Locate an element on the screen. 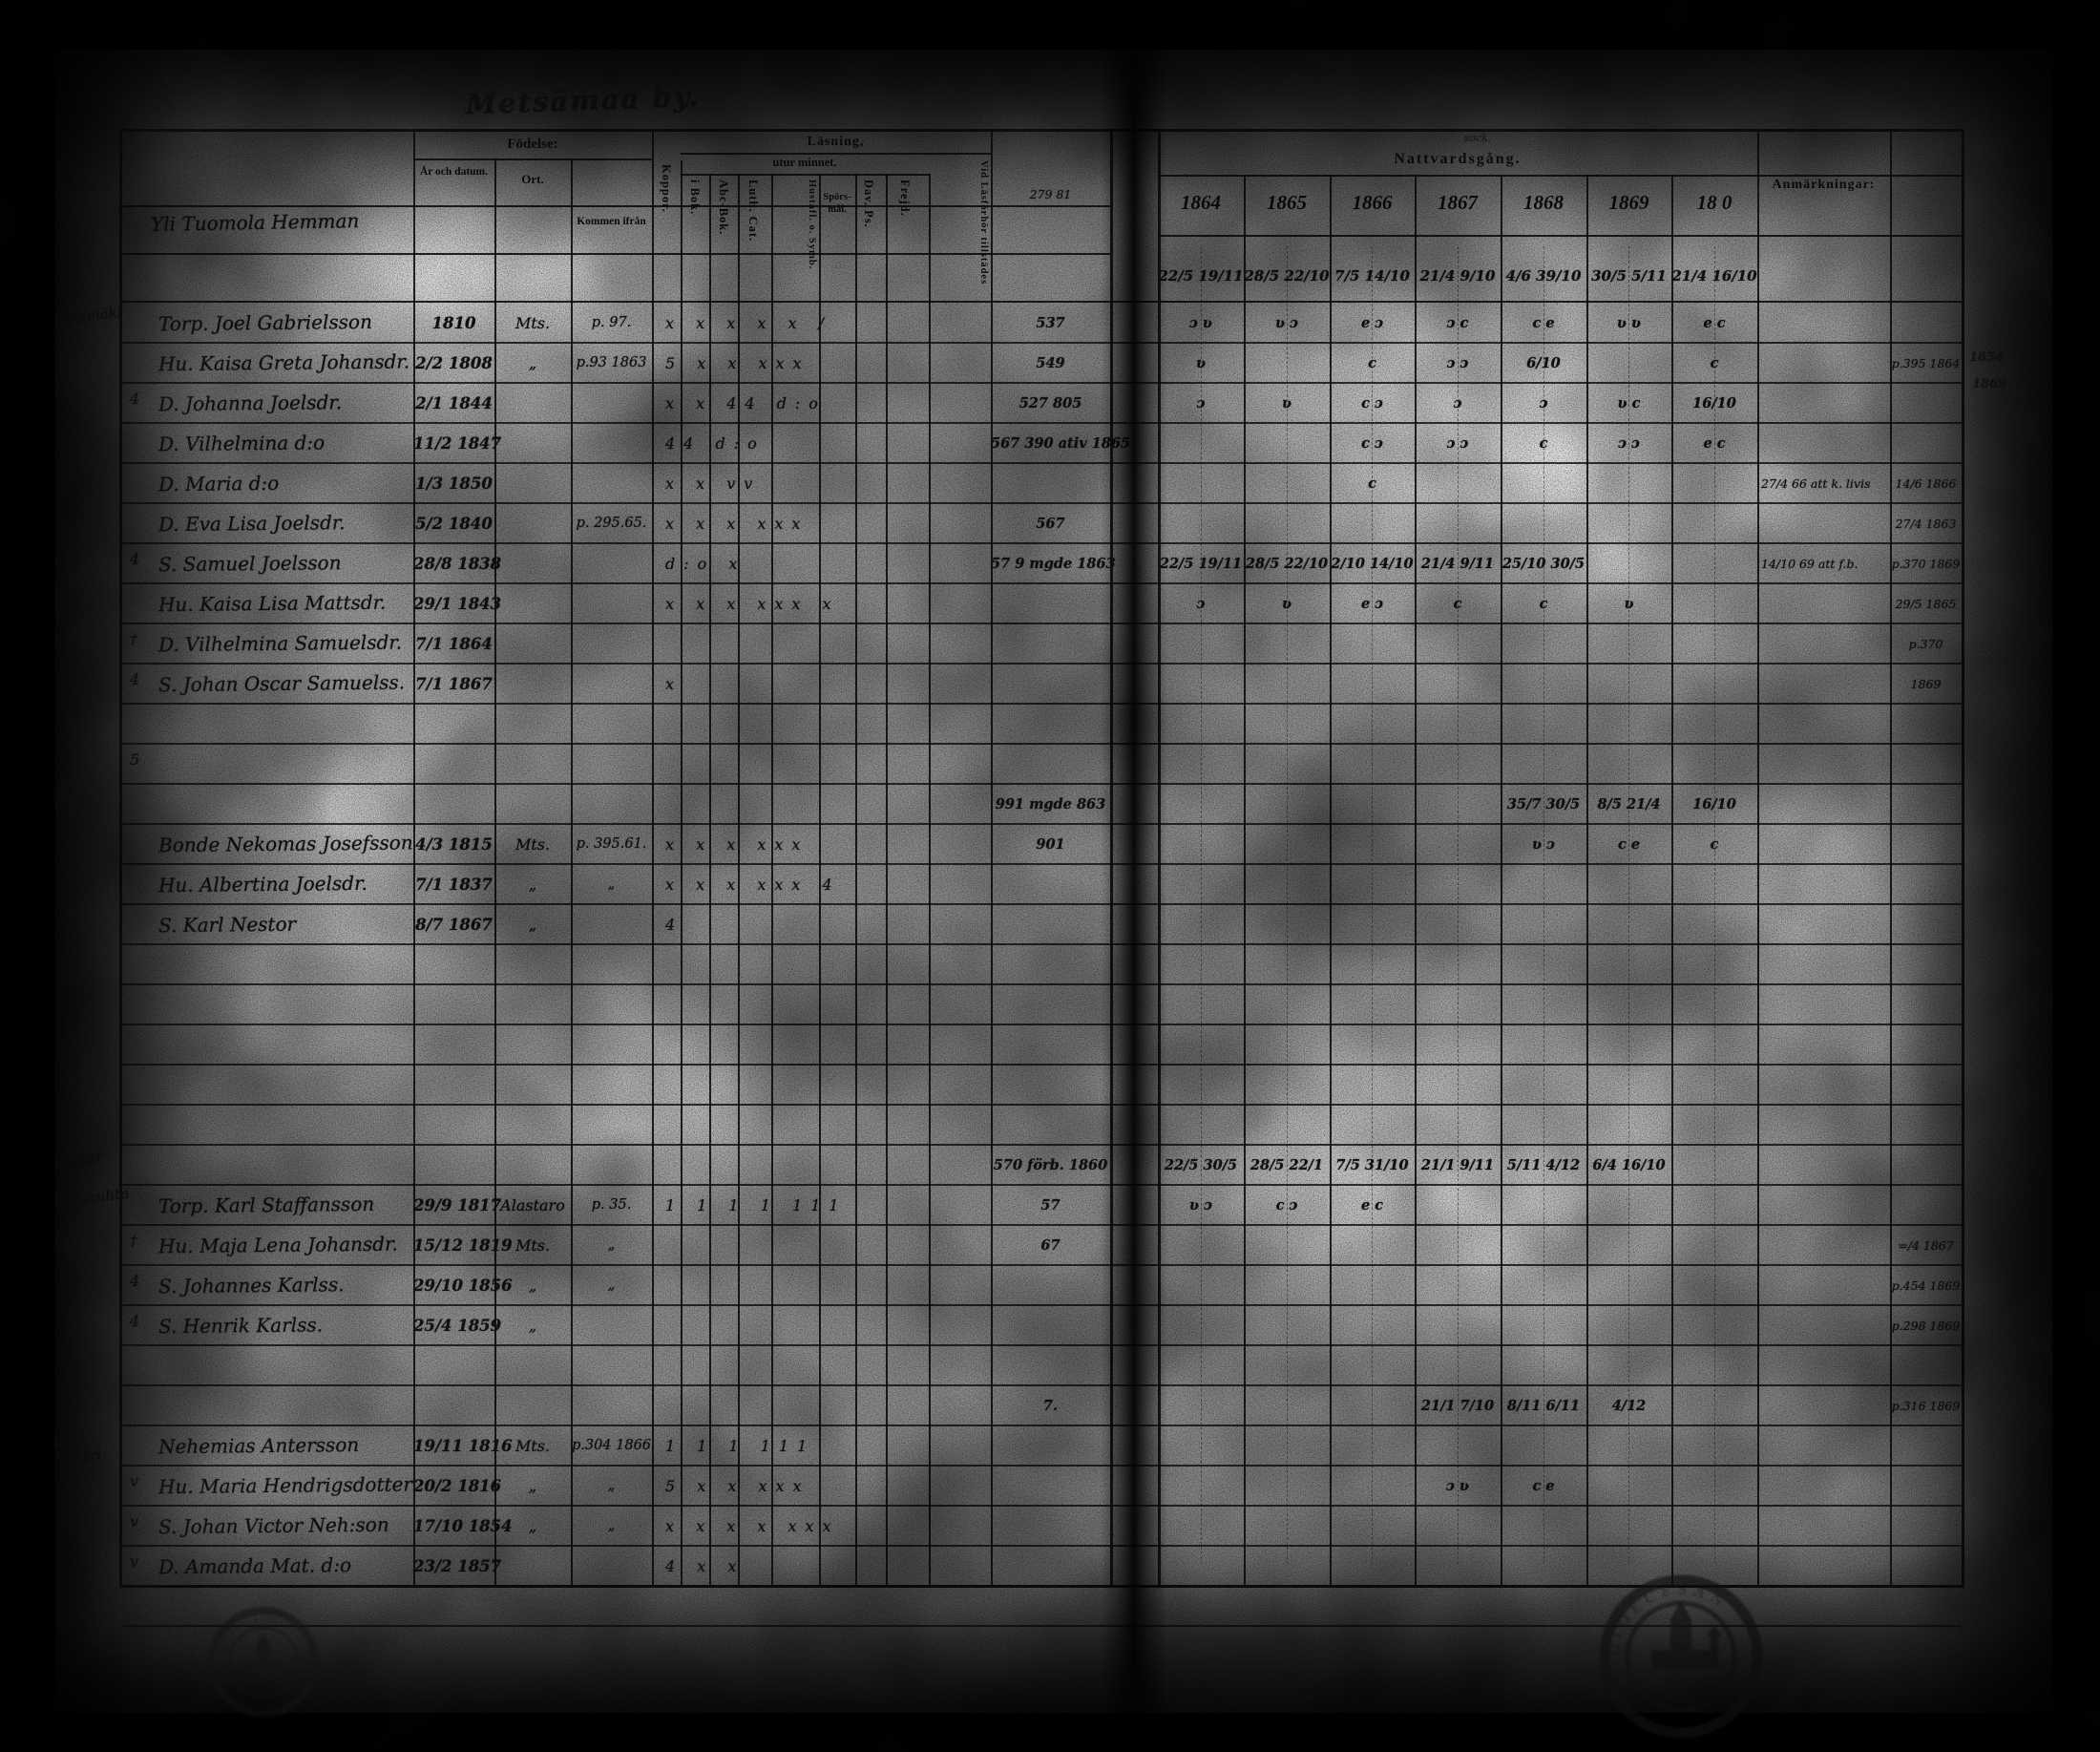 This screenshot has width=2100, height=1752. communion-cell-1868: 5/11 4/12 is located at coordinates (1543, 1164).